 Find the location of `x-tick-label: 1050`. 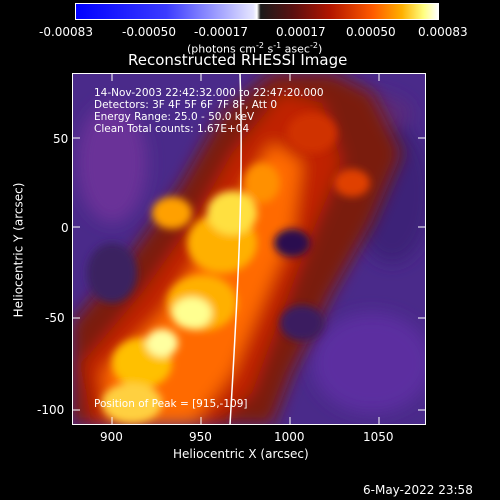

x-tick-label: 1050 is located at coordinates (378, 437).